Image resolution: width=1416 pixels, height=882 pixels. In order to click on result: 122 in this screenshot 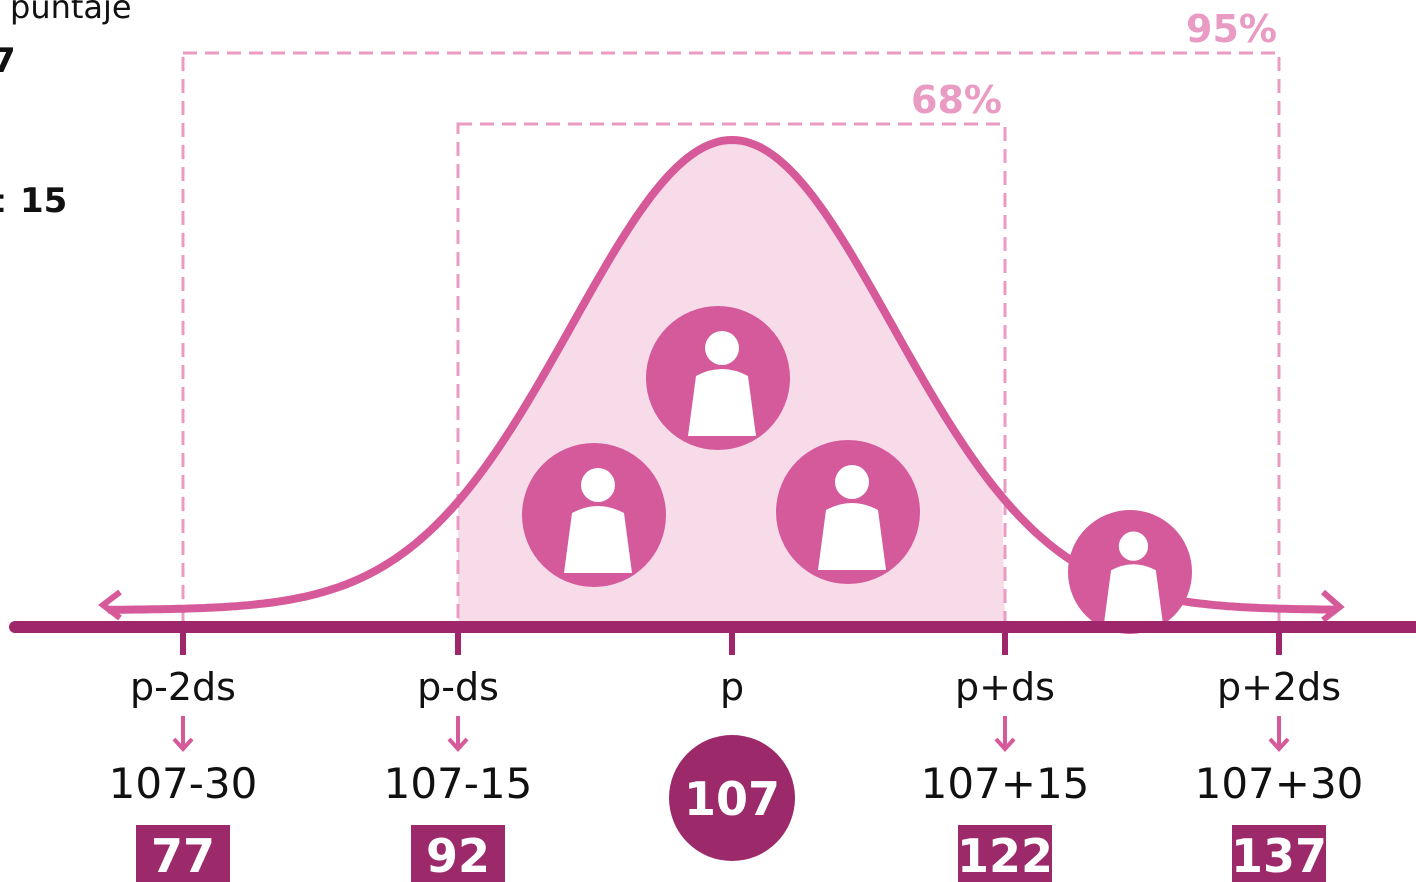, I will do `click(1005, 855)`.